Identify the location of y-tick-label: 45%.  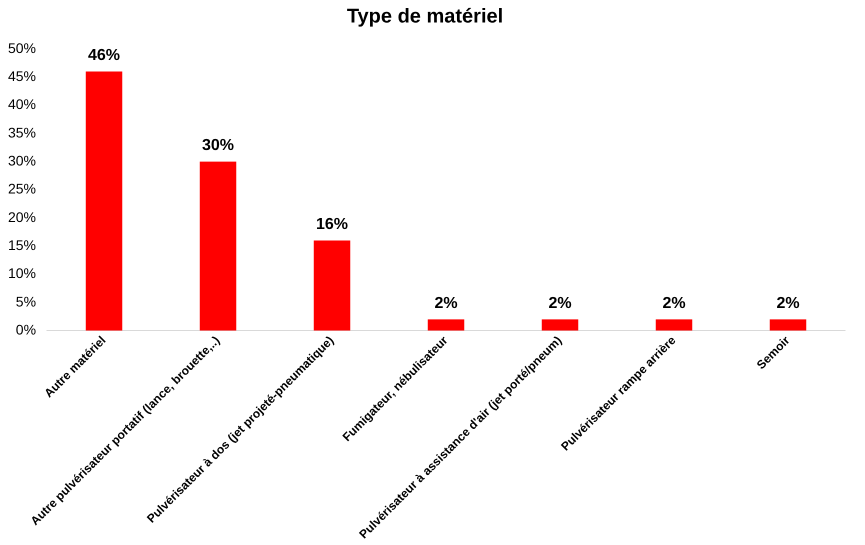
(22, 76).